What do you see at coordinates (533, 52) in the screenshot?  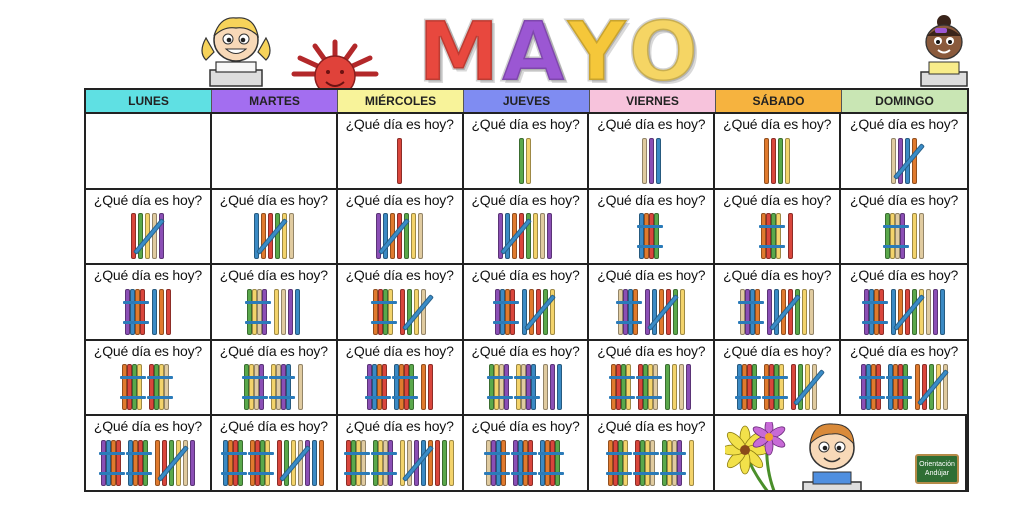 I see `title-letter-a: A` at bounding box center [533, 52].